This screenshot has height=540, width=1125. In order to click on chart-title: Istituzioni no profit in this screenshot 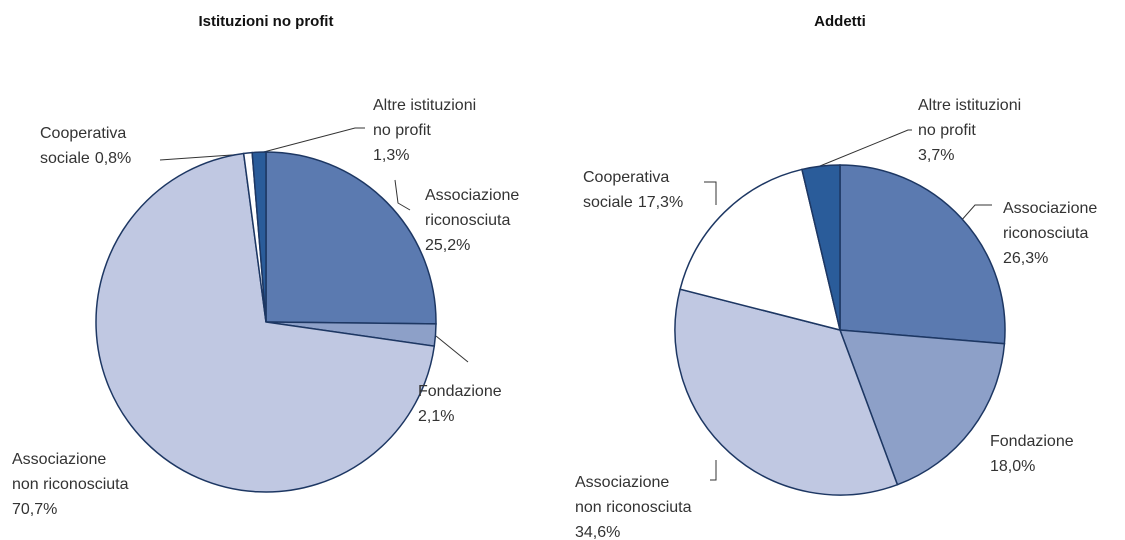, I will do `click(266, 21)`.